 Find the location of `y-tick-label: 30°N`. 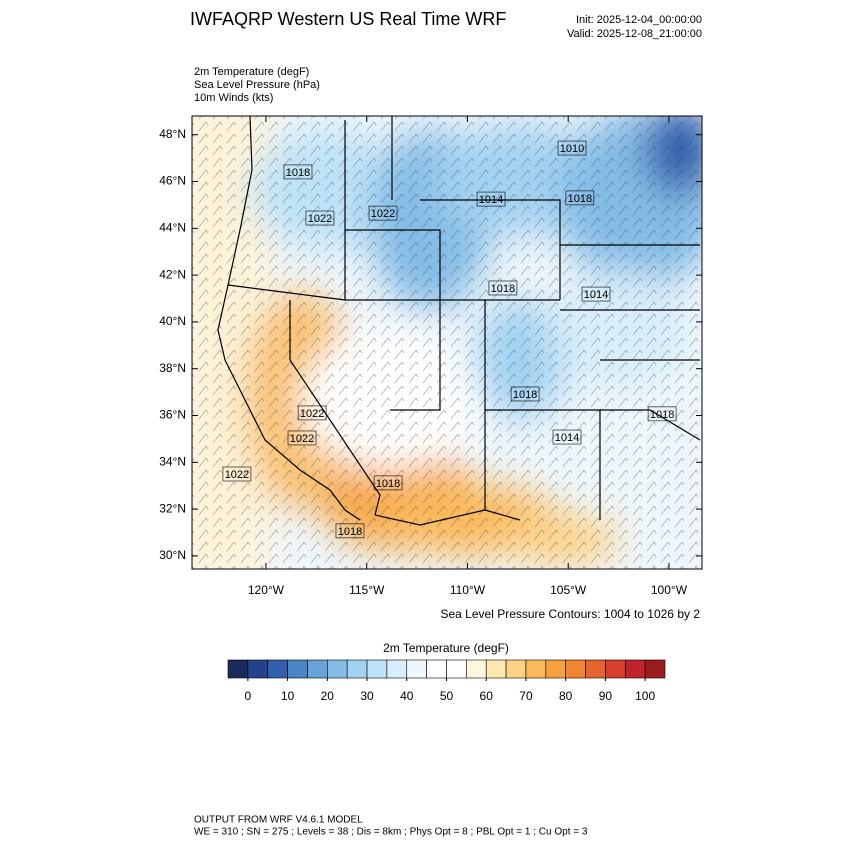

y-tick-label: 30°N is located at coordinates (172, 555).